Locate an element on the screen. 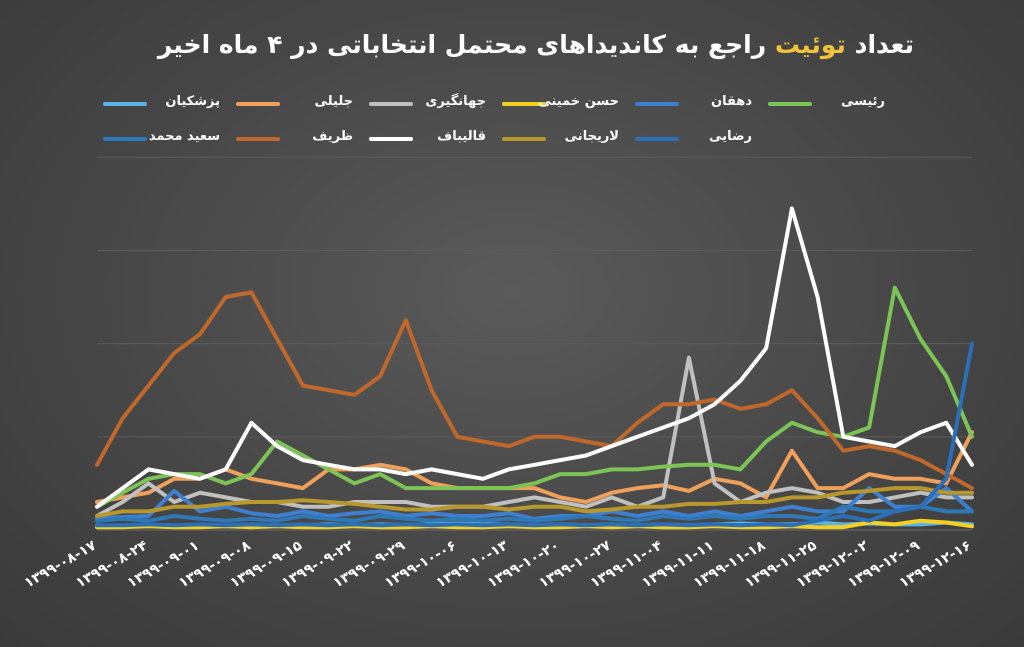 The width and height of the screenshot is (1024, 647). legend-item: پزشکیان is located at coordinates (157, 104).